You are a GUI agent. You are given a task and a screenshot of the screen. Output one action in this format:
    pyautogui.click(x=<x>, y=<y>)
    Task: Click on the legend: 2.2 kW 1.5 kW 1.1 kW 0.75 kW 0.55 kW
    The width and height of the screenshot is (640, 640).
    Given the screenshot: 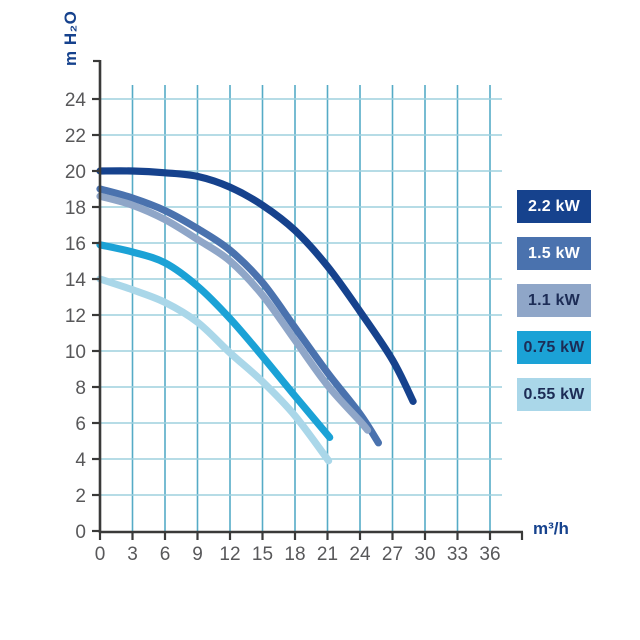 What is the action you would take?
    pyautogui.click(x=554, y=300)
    